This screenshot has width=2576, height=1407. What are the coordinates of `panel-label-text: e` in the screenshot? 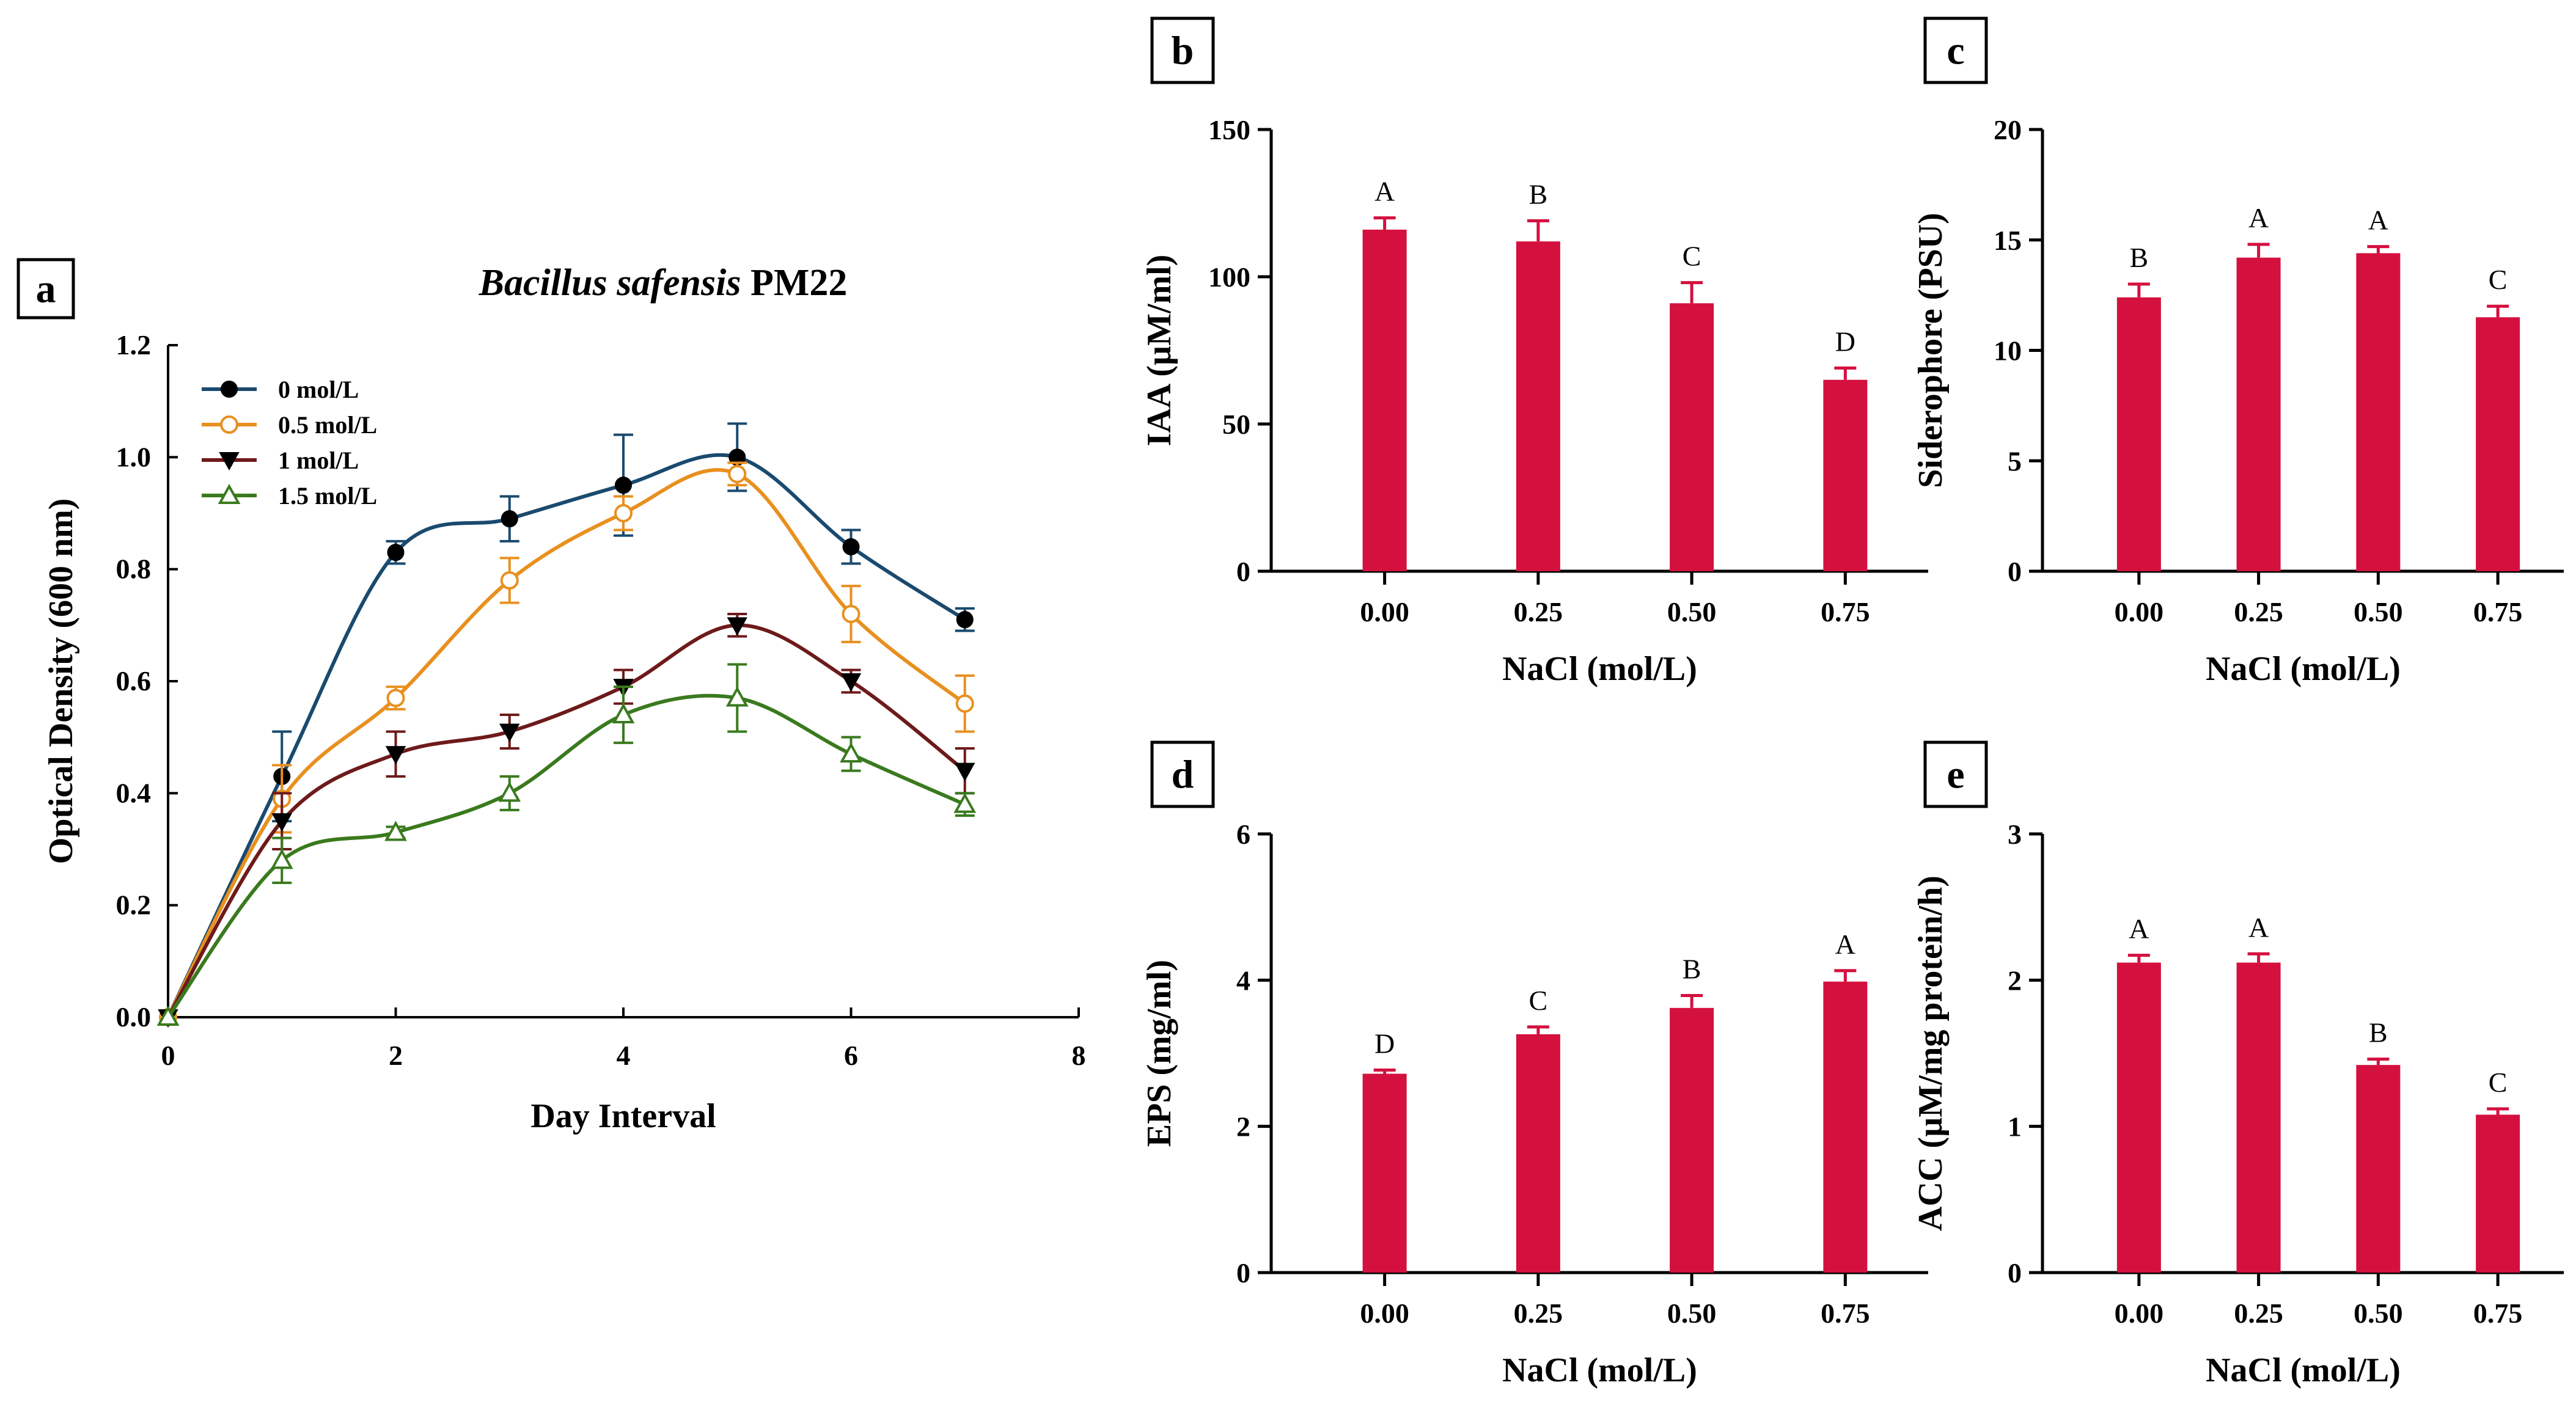 It's located at (1955, 775).